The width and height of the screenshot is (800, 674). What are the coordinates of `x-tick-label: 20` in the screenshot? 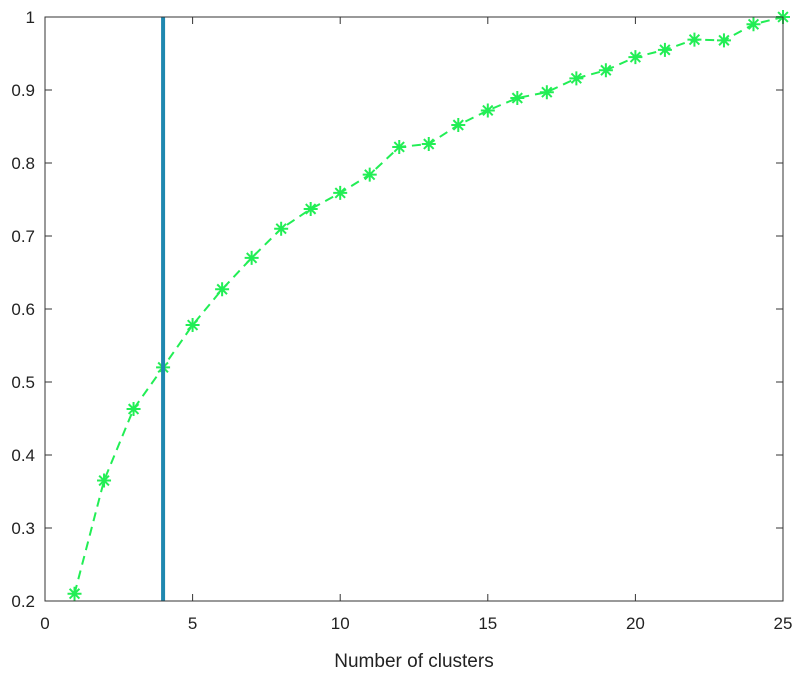 It's located at (635, 623).